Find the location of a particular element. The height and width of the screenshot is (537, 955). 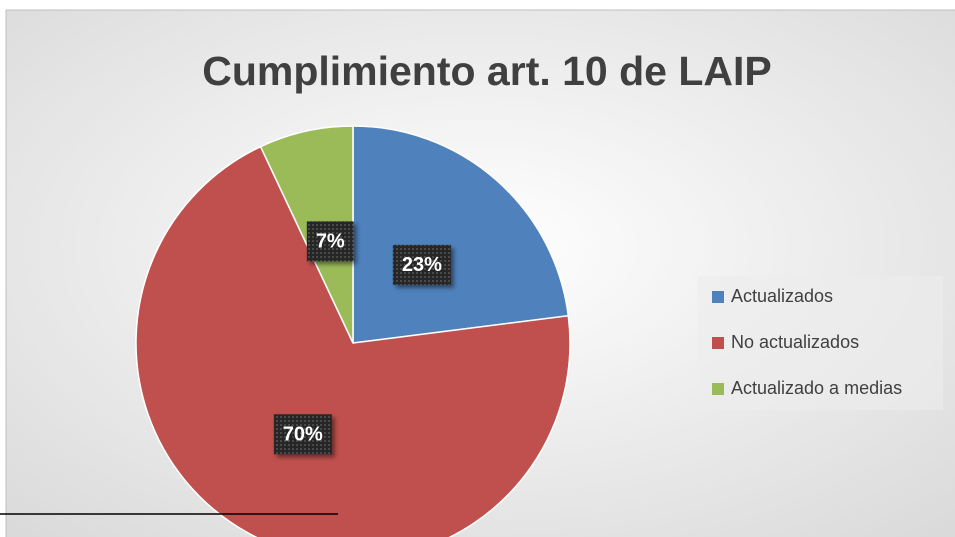

legend-label: Actualizado a medias is located at coordinates (816, 388).